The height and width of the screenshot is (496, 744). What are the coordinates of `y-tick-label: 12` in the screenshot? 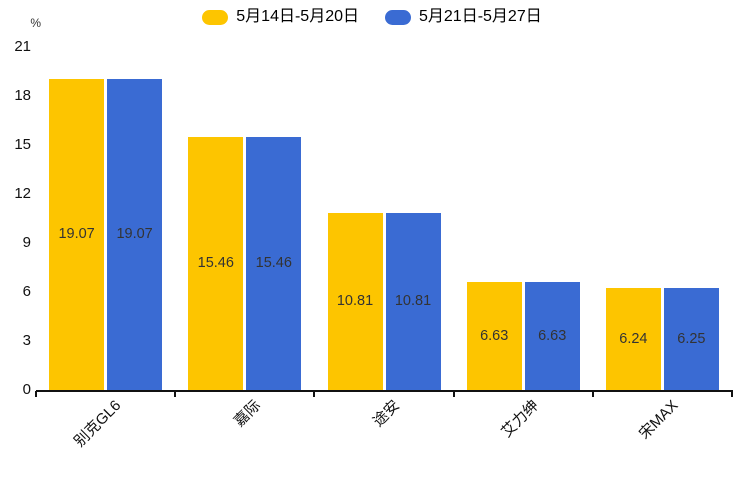 It's located at (22, 193).